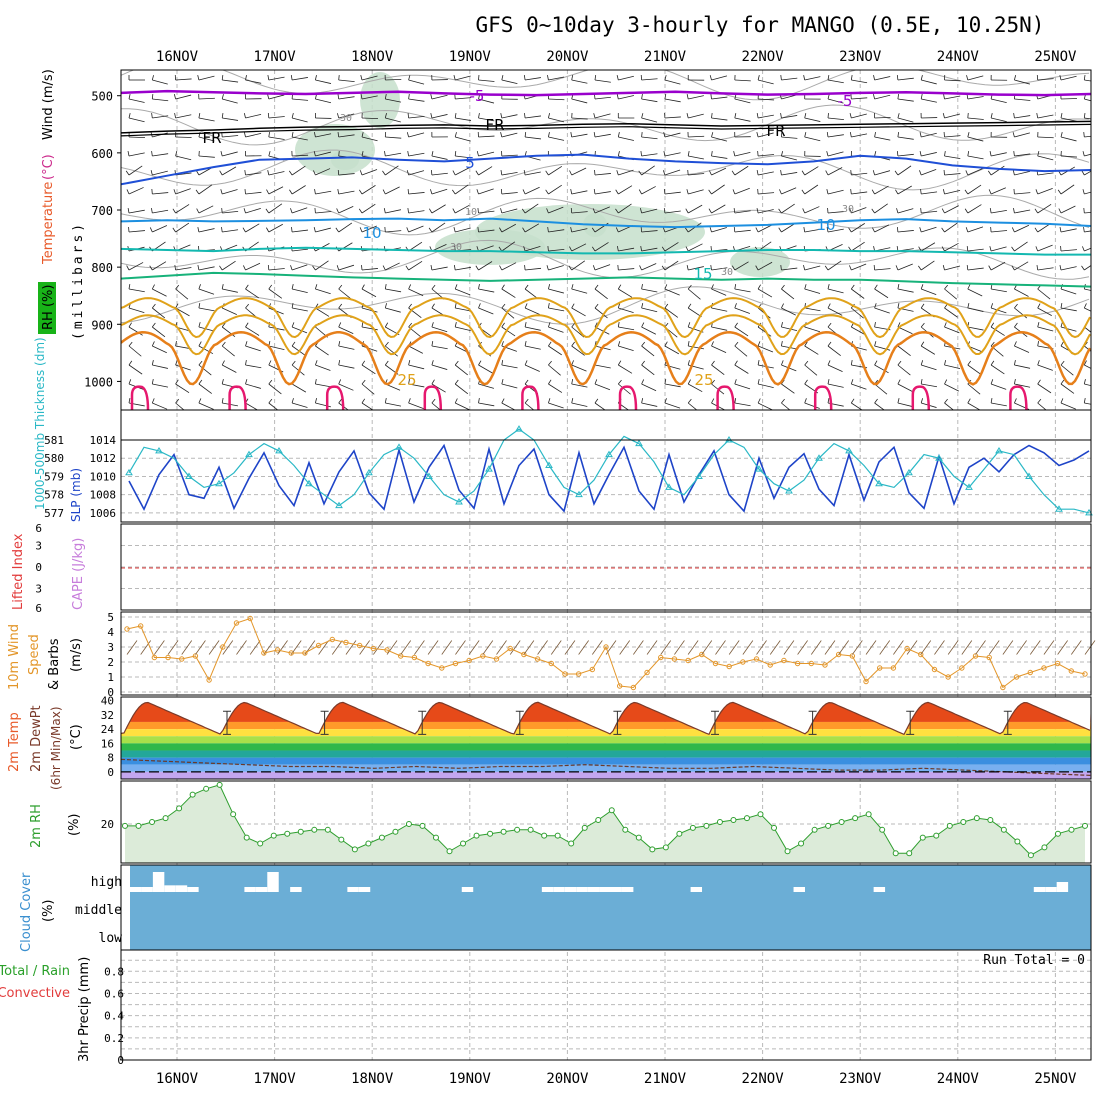 Image resolution: width=1100 pixels, height=1100 pixels. What do you see at coordinates (74, 825) in the screenshot?
I see `rh2m-unit-label: (%)` at bounding box center [74, 825].